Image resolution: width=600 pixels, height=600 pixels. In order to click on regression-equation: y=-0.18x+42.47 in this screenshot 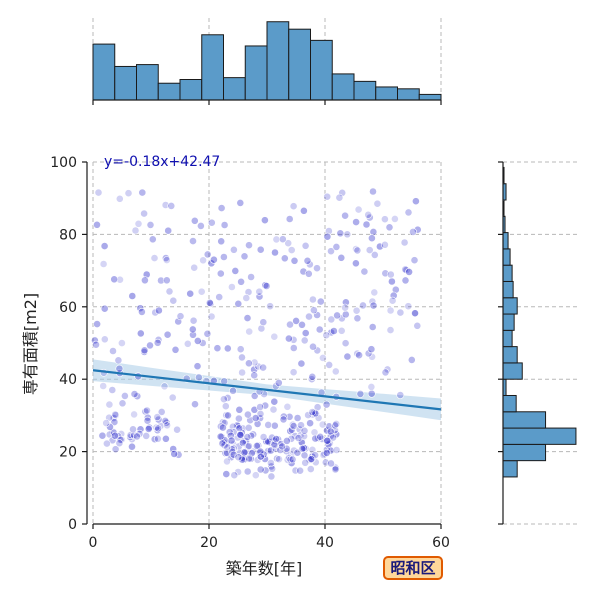, I will do `click(162, 162)`.